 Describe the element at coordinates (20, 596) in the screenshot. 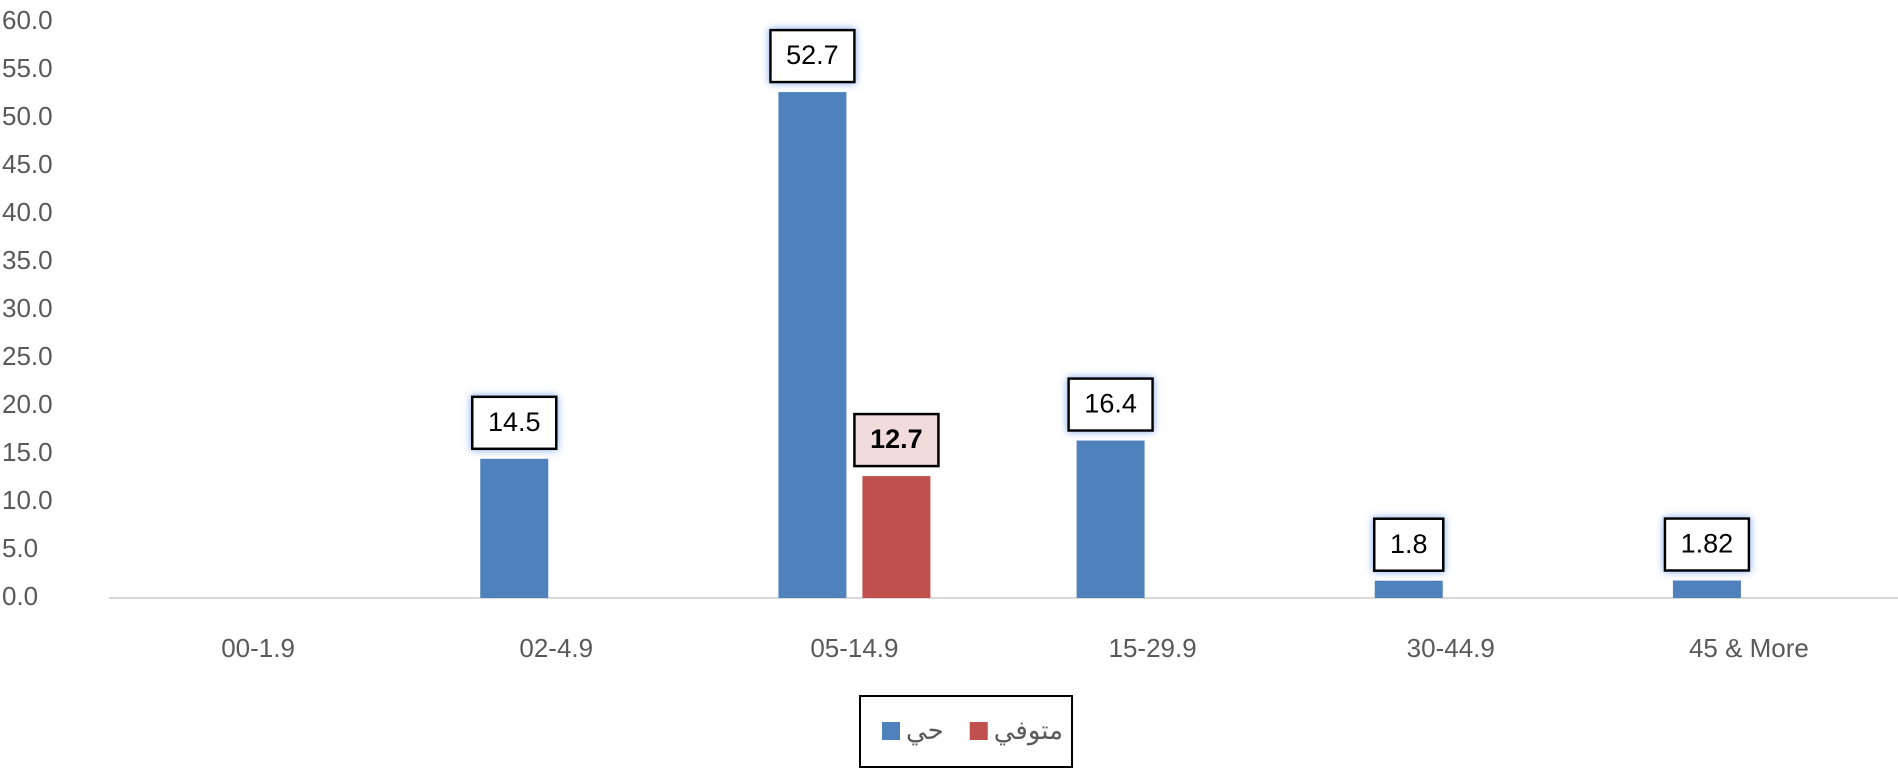

I see `y-tick-label: 0.0` at that location.